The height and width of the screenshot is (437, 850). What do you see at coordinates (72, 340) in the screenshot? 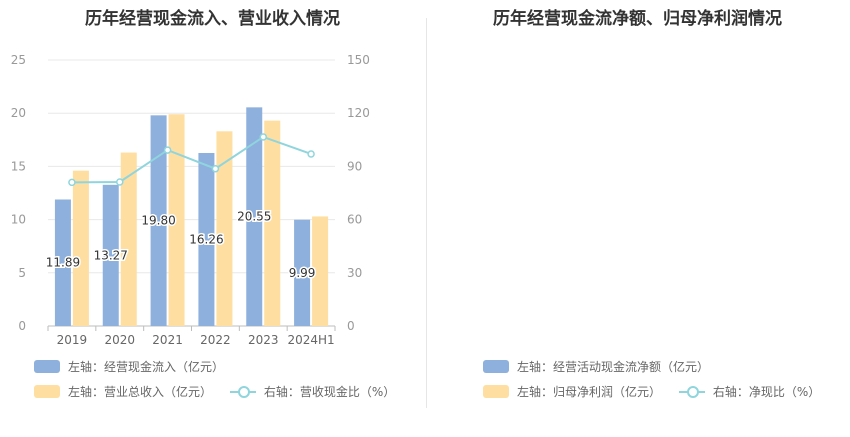
I see `x-axis-tick-label: 2019` at bounding box center [72, 340].